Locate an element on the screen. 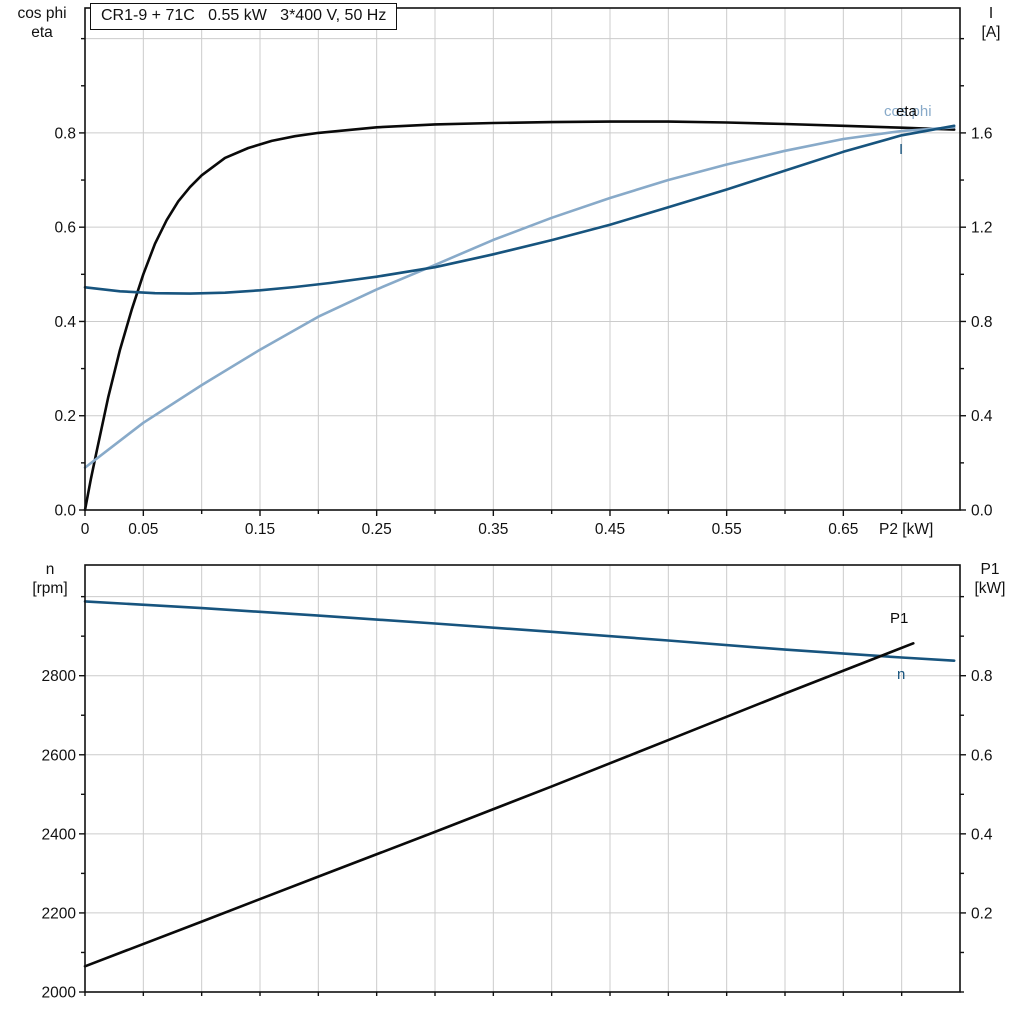  top-right-axis-header: I [A] is located at coordinates (991, 23).